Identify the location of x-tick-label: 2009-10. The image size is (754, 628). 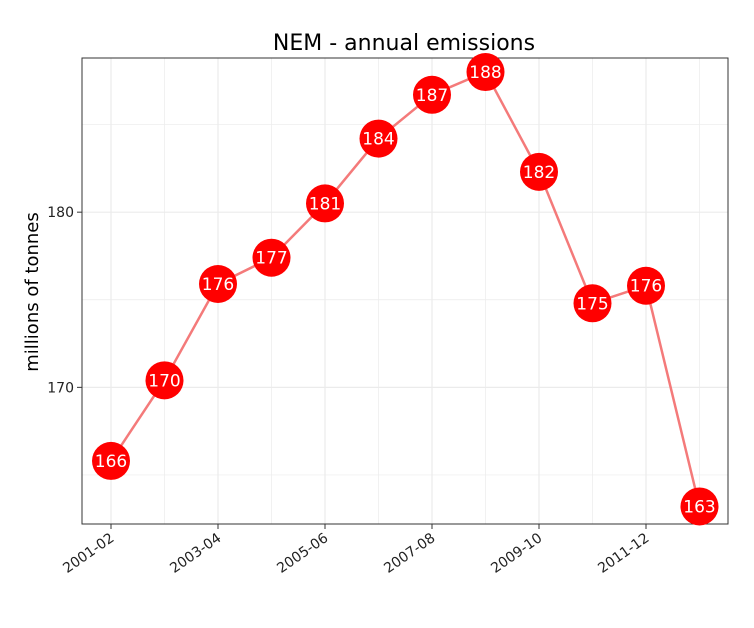
(516, 553).